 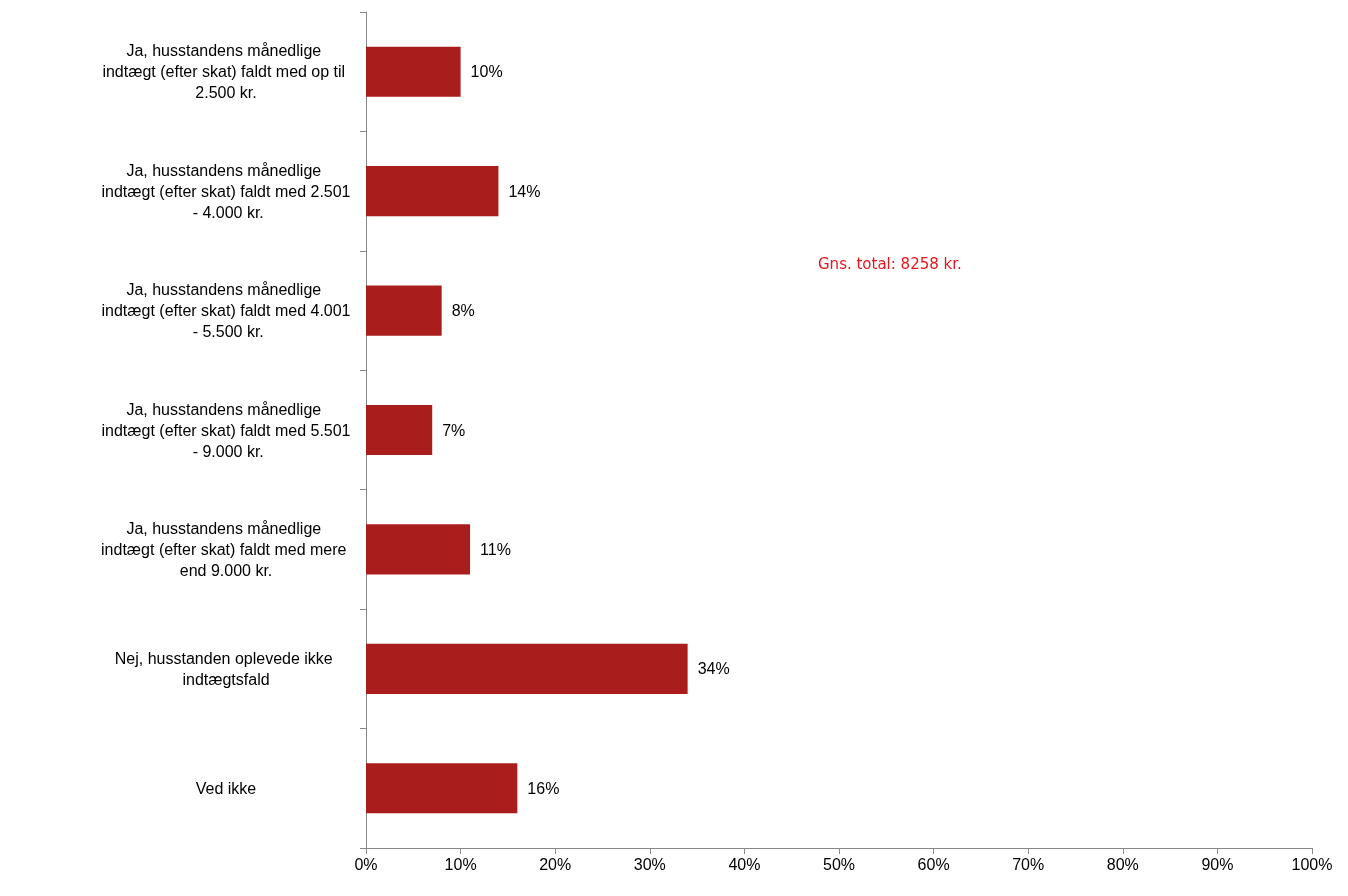 What do you see at coordinates (463, 311) in the screenshot?
I see `data-label: 8%` at bounding box center [463, 311].